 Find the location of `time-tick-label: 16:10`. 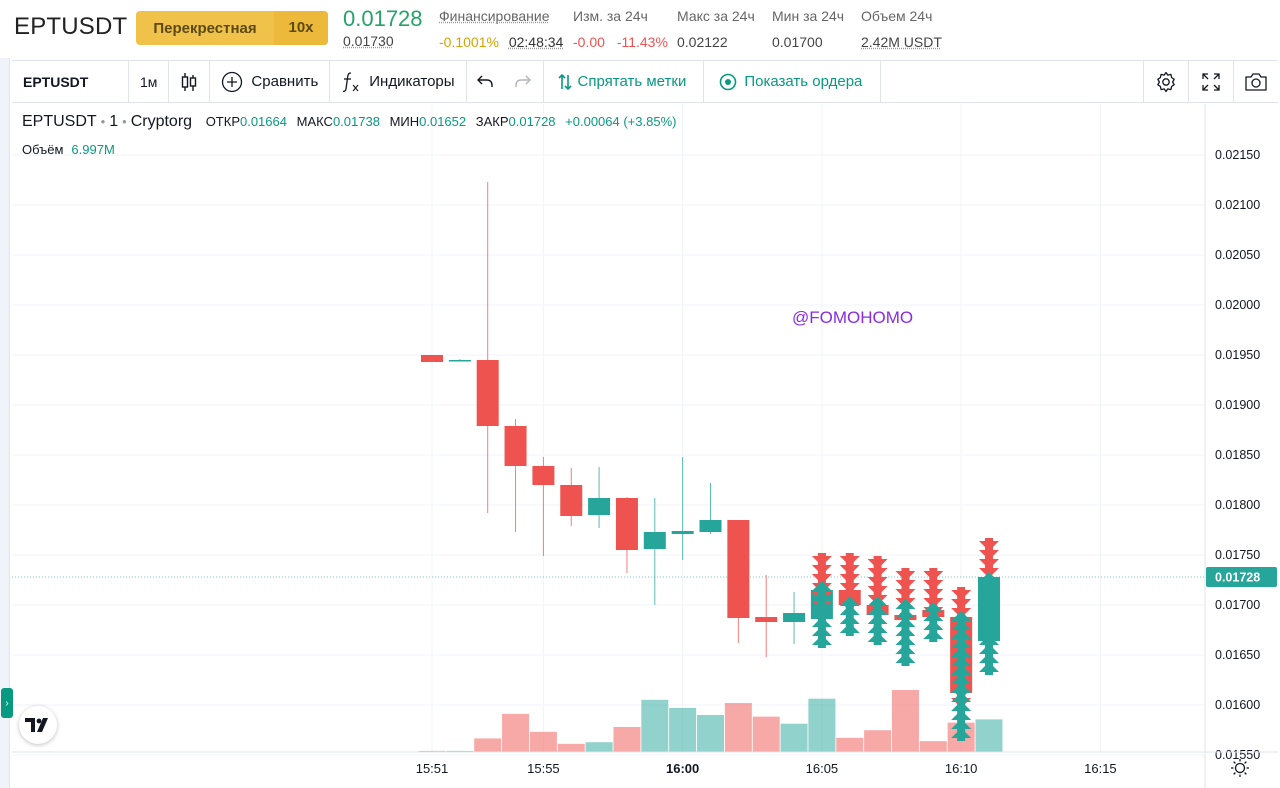

time-tick-label: 16:10 is located at coordinates (961, 768).